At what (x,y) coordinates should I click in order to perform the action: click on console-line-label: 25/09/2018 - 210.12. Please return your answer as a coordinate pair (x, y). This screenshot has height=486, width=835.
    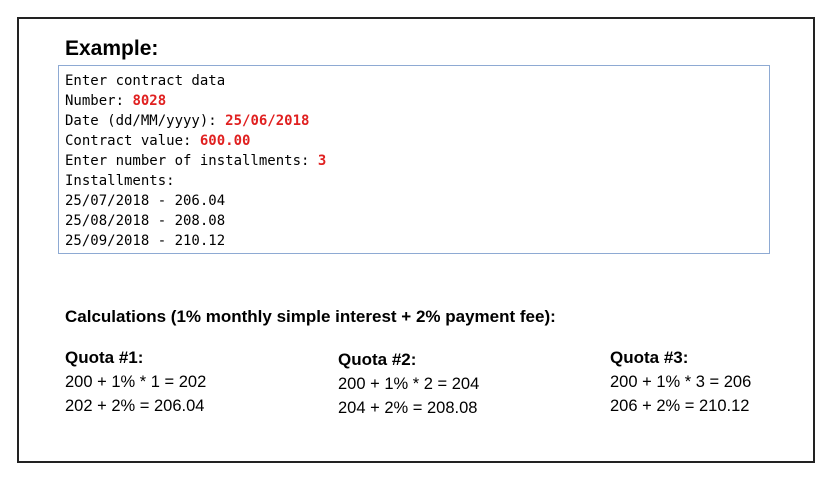
    Looking at the image, I should click on (145, 241).